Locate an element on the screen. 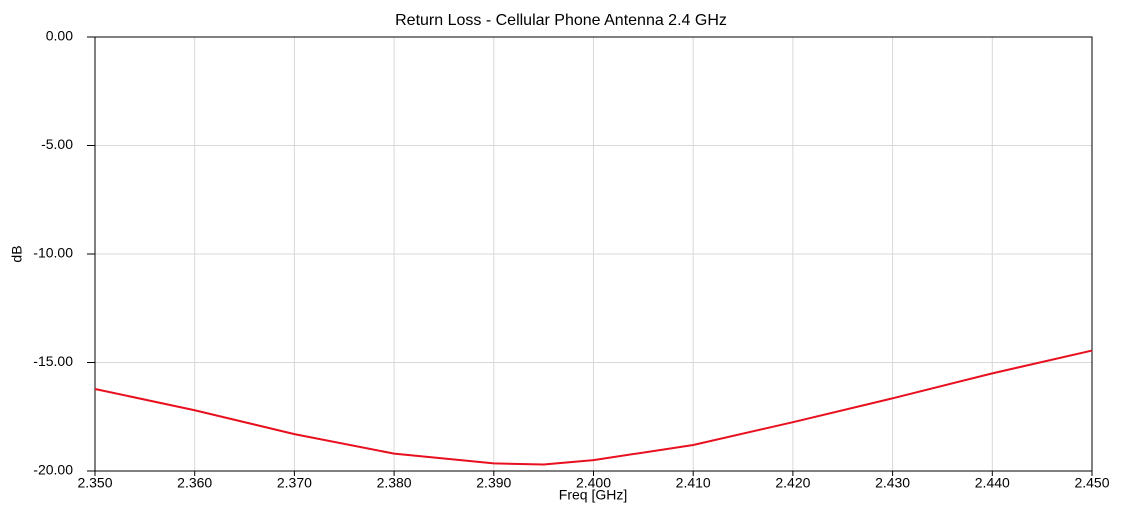 This screenshot has width=1123, height=509. y-tick-label: -15.00 is located at coordinates (53, 361).